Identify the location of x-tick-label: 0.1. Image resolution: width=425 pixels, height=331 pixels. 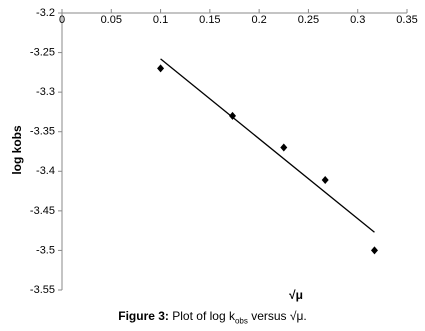
(160, 20).